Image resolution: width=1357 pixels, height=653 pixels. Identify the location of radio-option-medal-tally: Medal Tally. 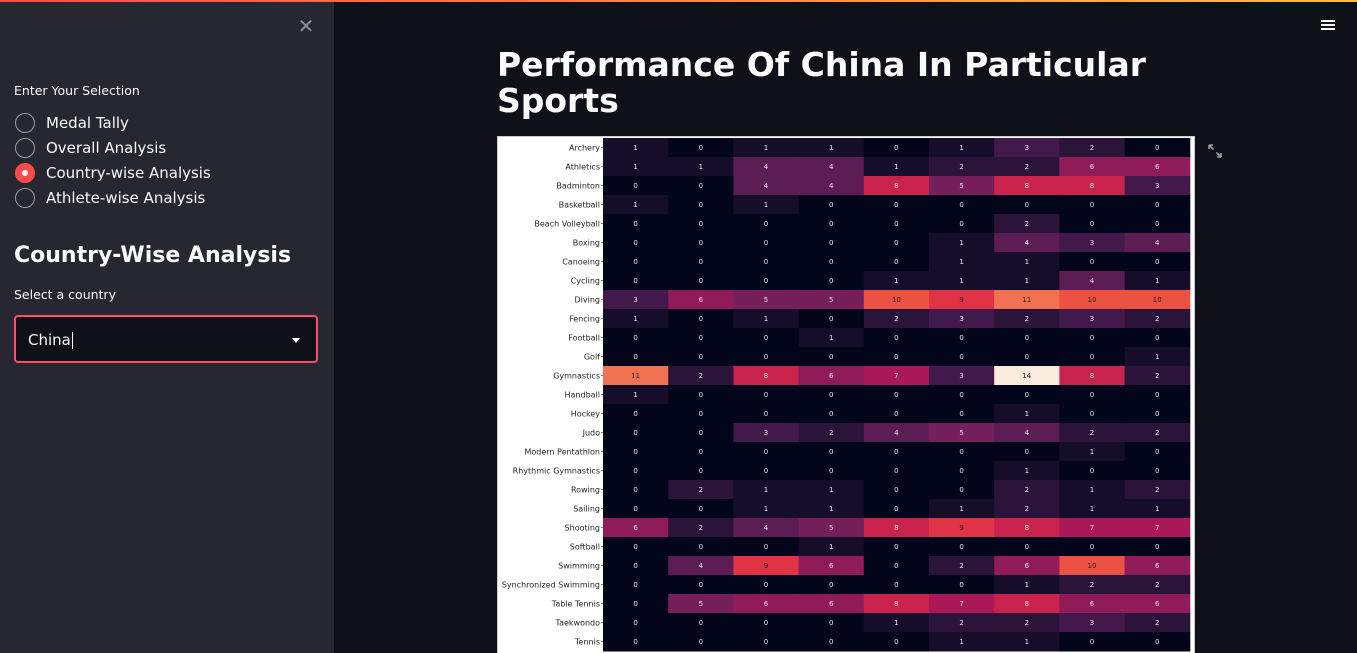
(113, 122).